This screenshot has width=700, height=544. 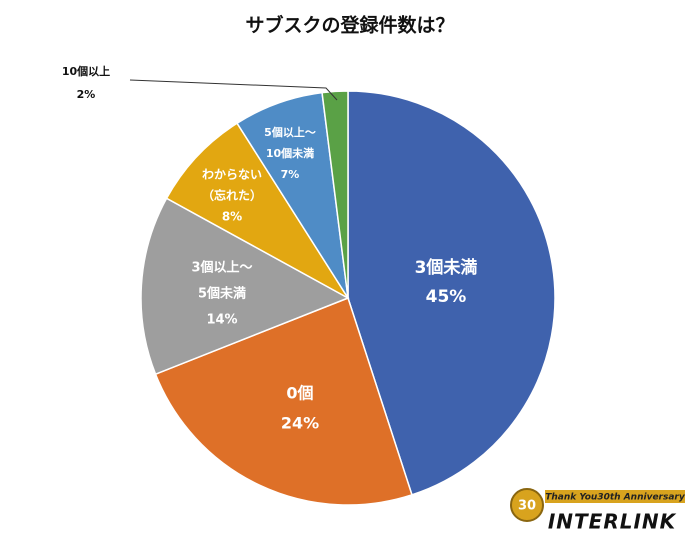 I want to click on logo-badge-circle, so click(x=527, y=505).